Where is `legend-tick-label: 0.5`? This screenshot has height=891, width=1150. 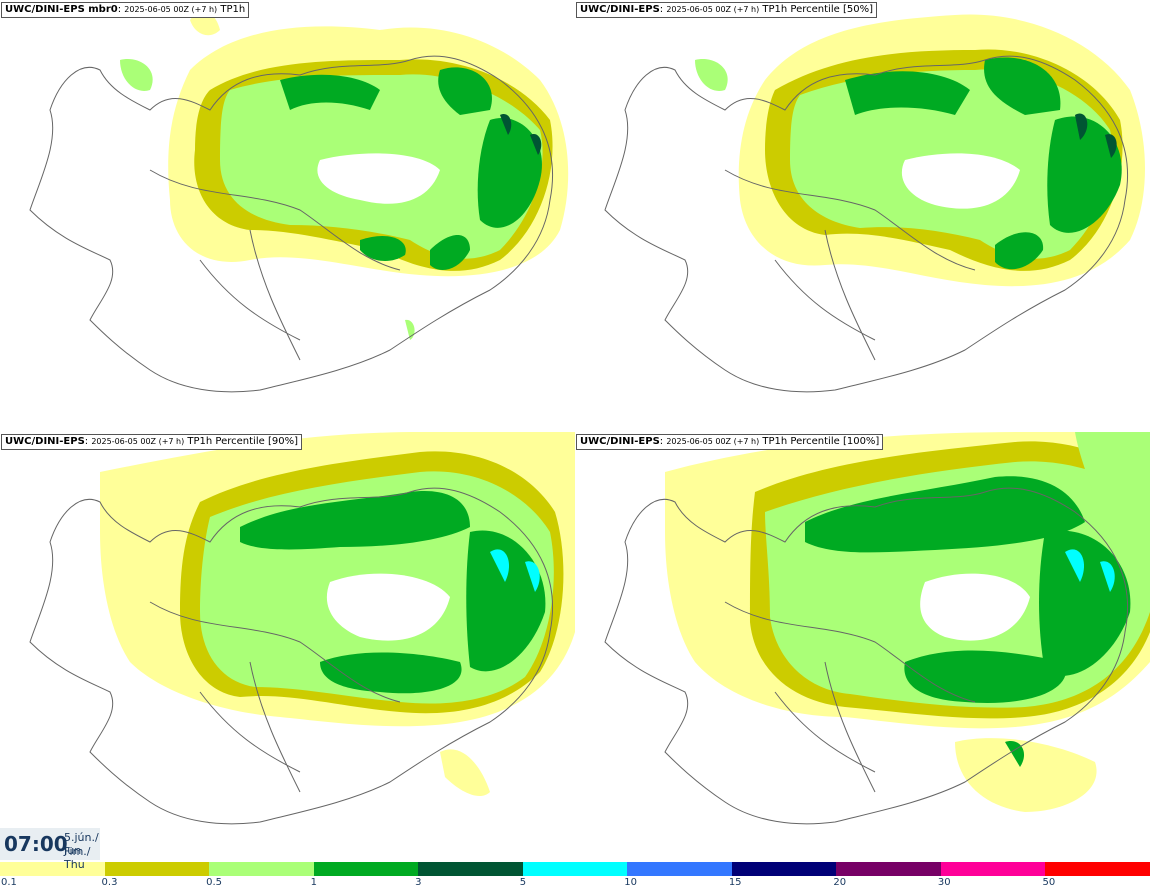 legend-tick-label: 0.5 is located at coordinates (214, 882).